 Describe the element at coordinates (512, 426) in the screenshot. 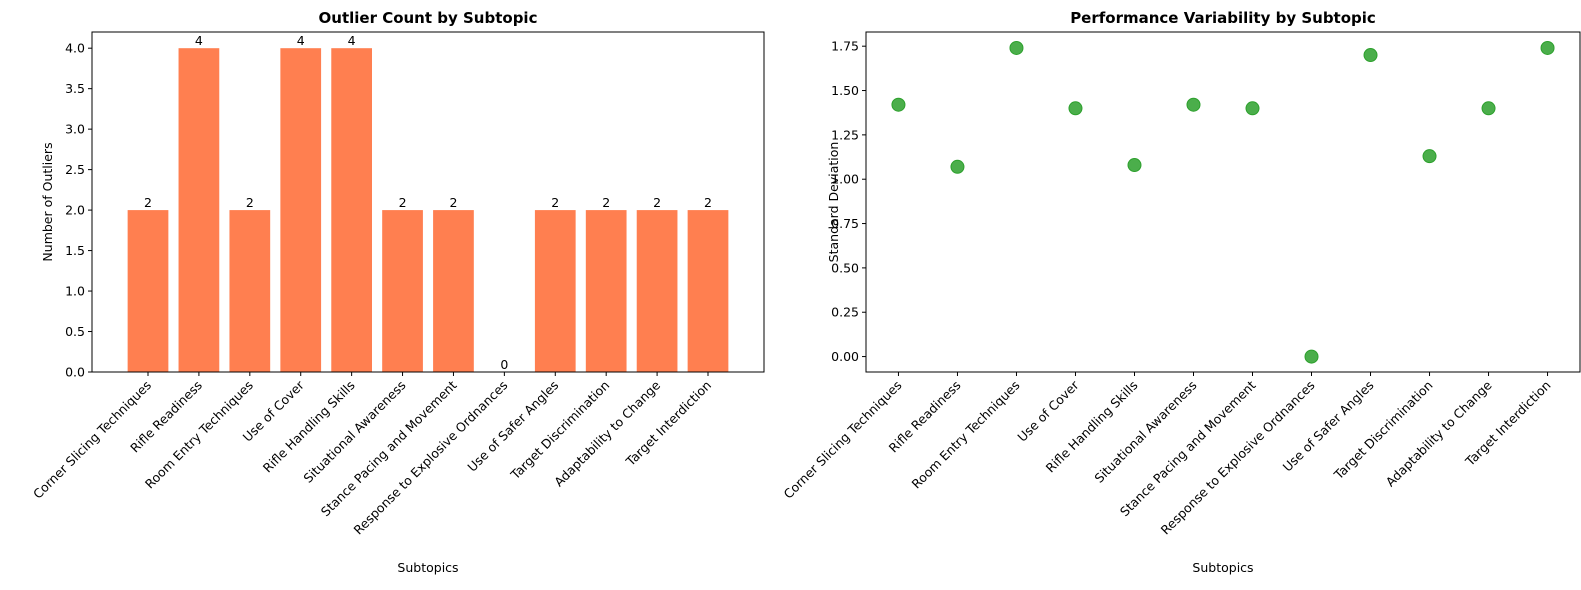

I see `x-tick-label: Use of Safer Angles` at that location.